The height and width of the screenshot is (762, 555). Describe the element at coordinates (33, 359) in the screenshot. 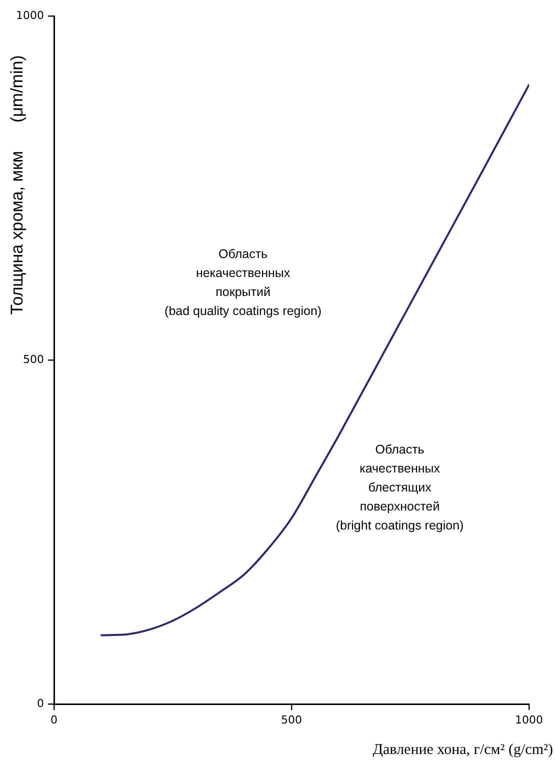

I see `y-tick-label: 500` at that location.